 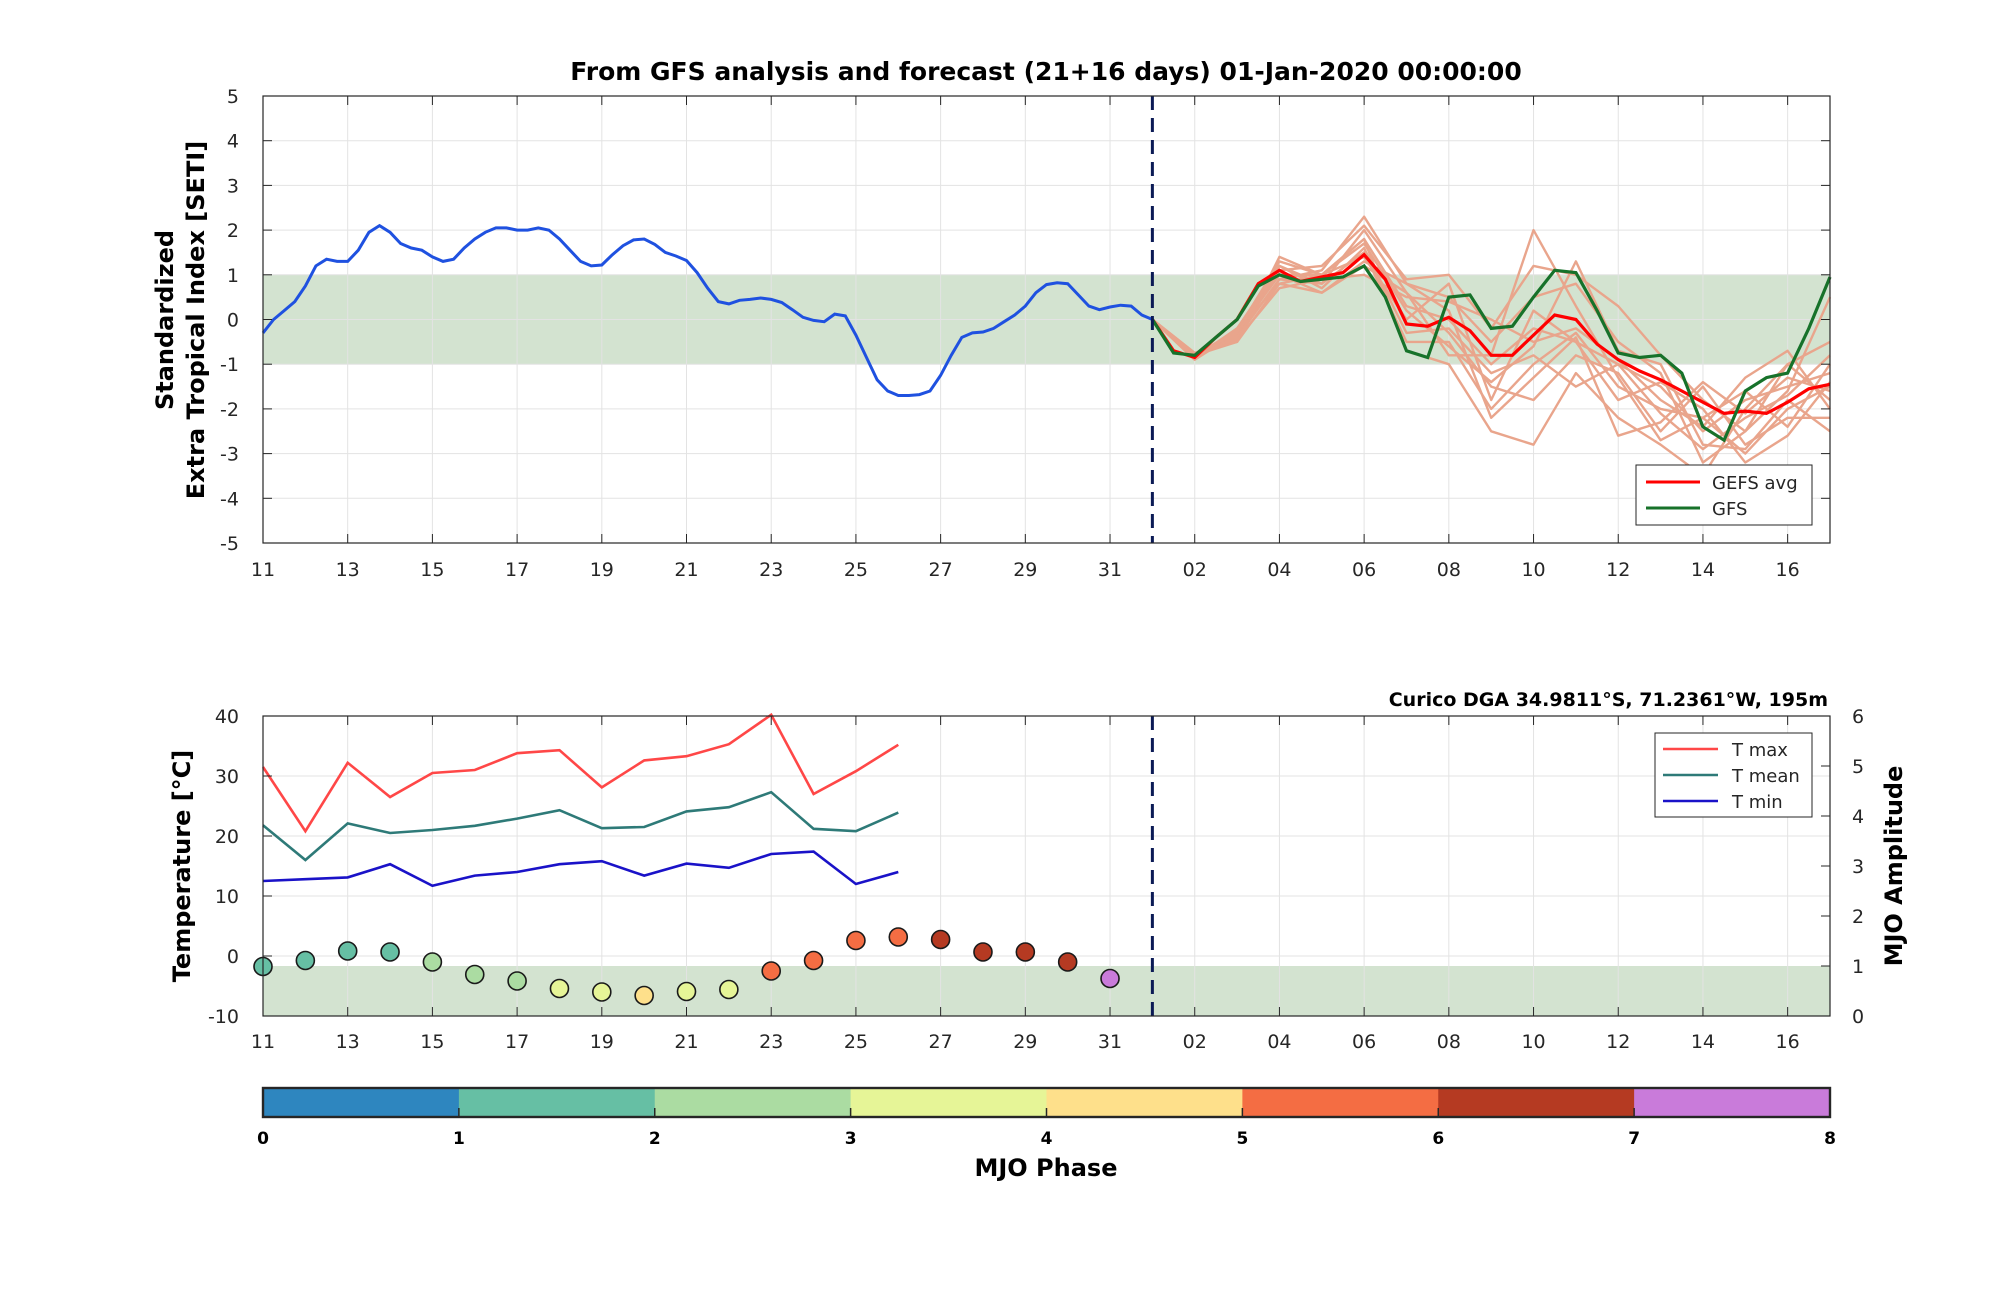 I want to click on colorbar-tick-label: 7, so click(x=1634, y=1139).